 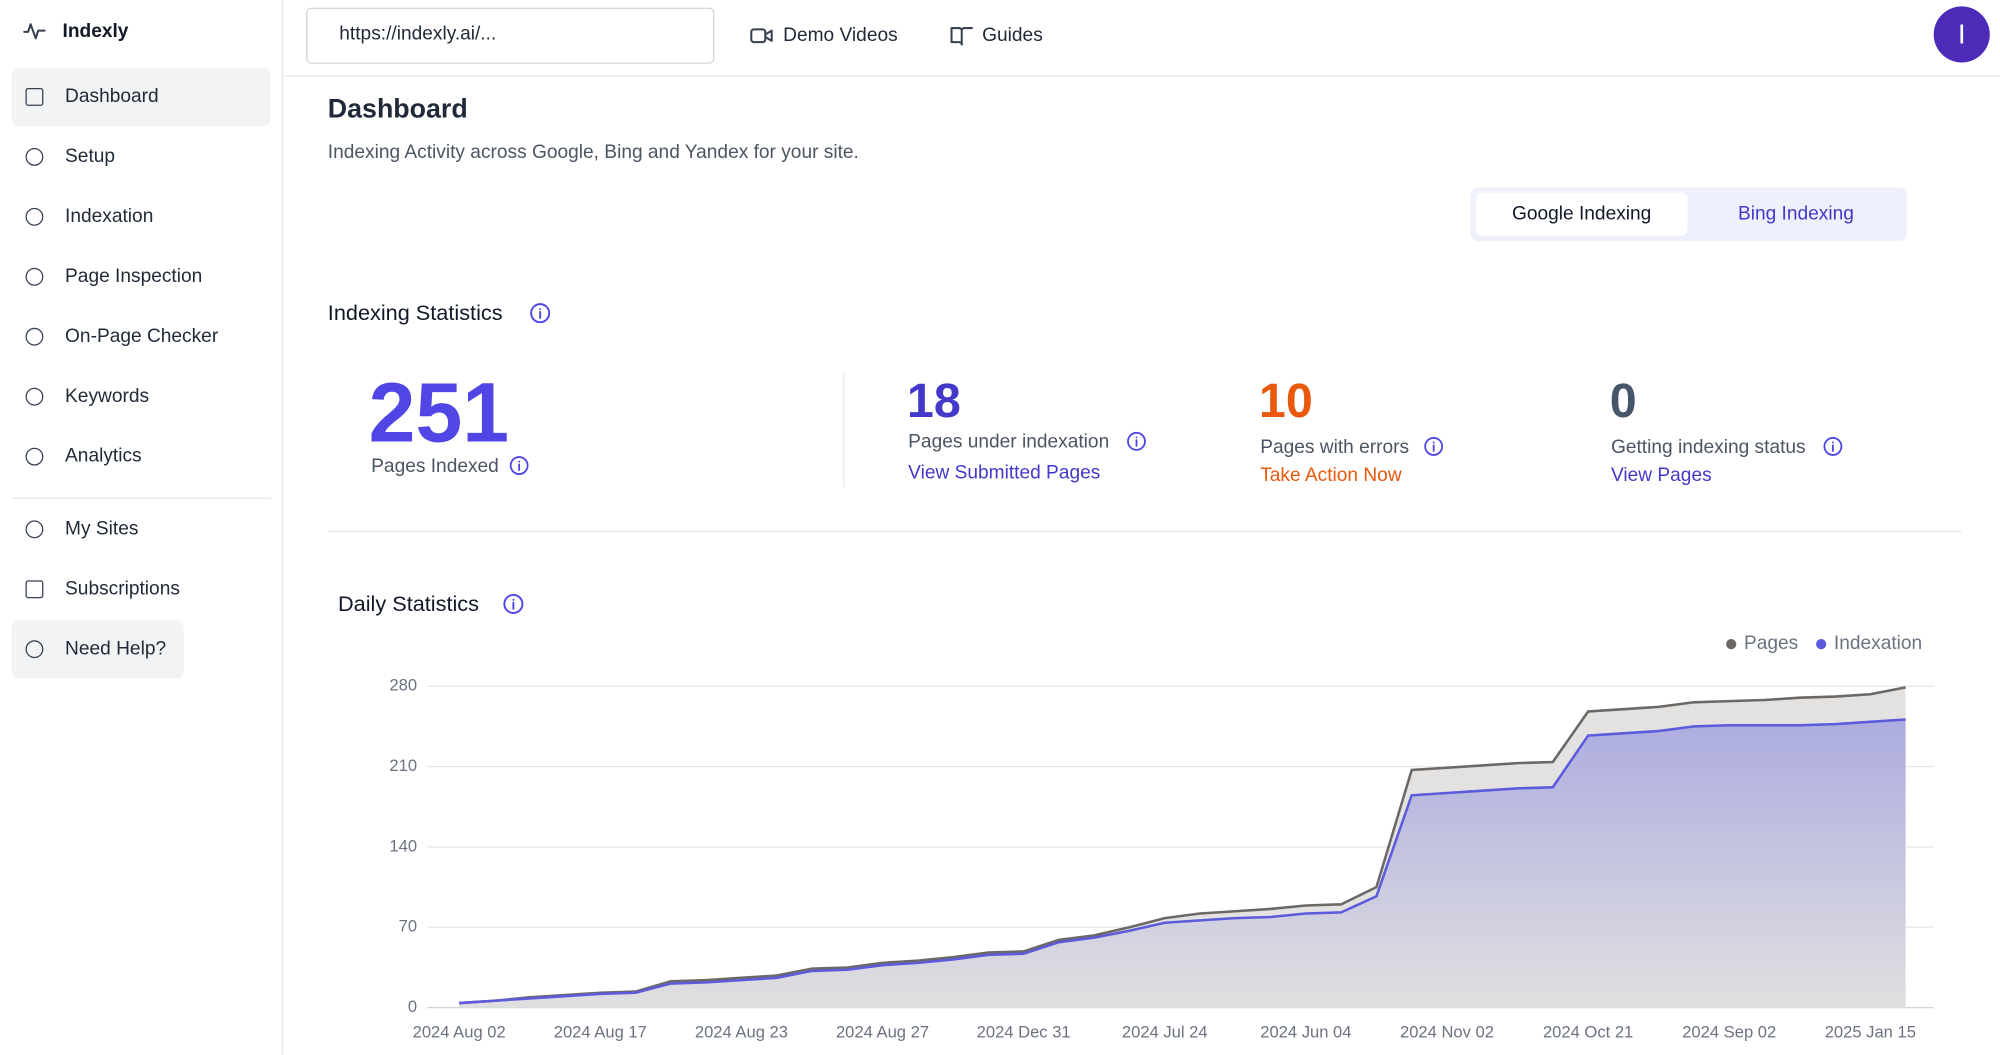 What do you see at coordinates (1878, 643) in the screenshot?
I see `legend-label: Indexation` at bounding box center [1878, 643].